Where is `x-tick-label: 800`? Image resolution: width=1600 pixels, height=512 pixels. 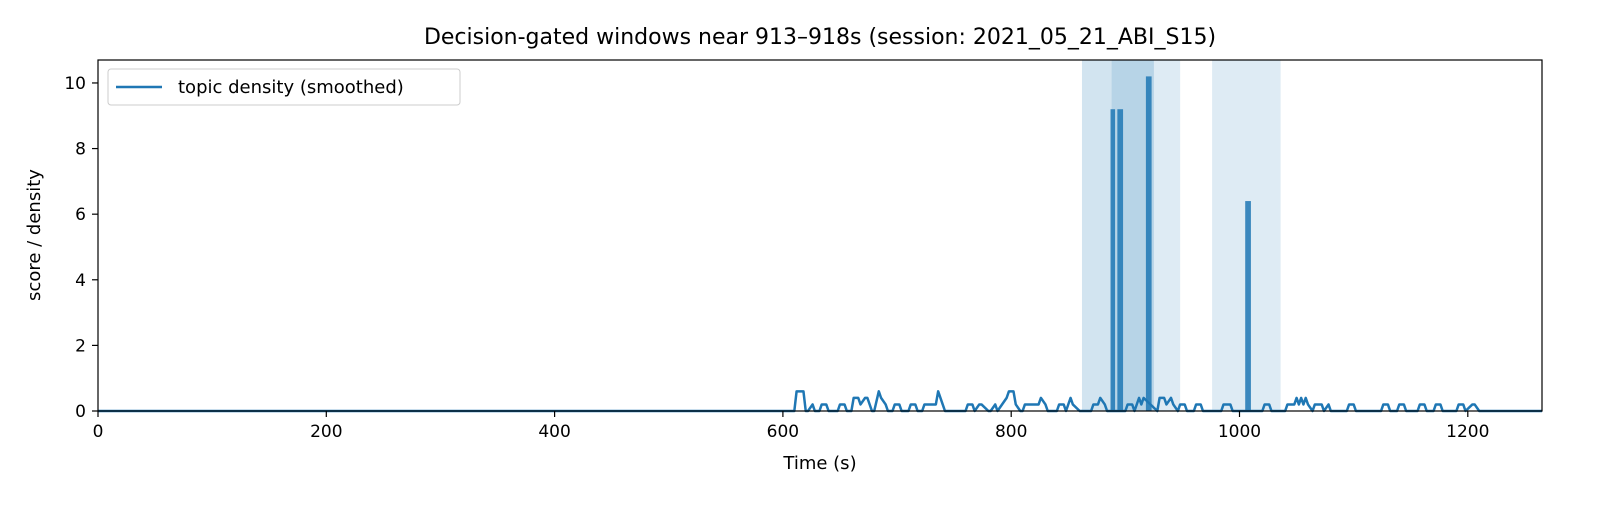
x-tick-label: 800 is located at coordinates (1011, 432).